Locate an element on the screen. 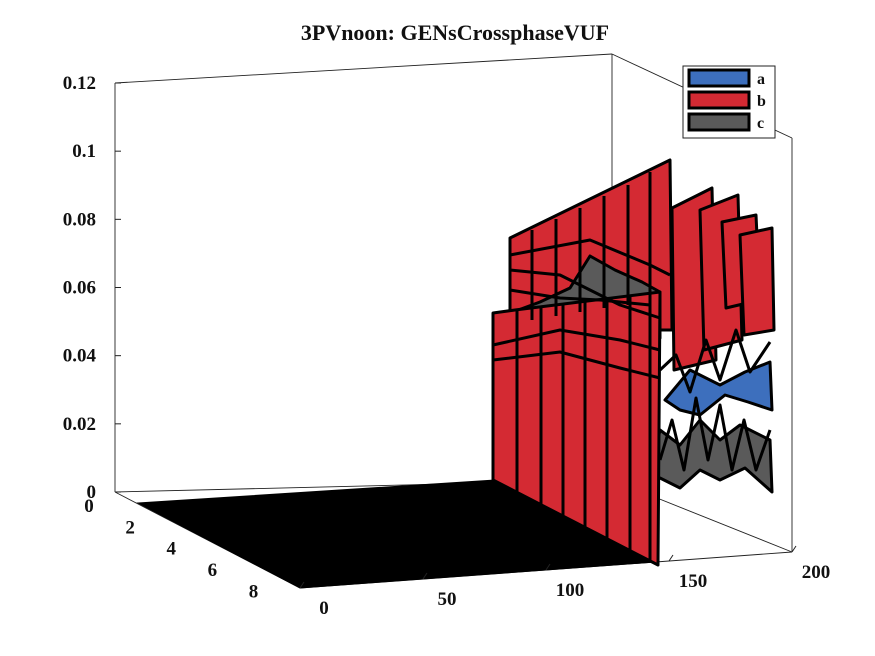 This screenshot has width=875, height=656. x-tick-labels: 0 50 100 150 200 is located at coordinates (565, 582).